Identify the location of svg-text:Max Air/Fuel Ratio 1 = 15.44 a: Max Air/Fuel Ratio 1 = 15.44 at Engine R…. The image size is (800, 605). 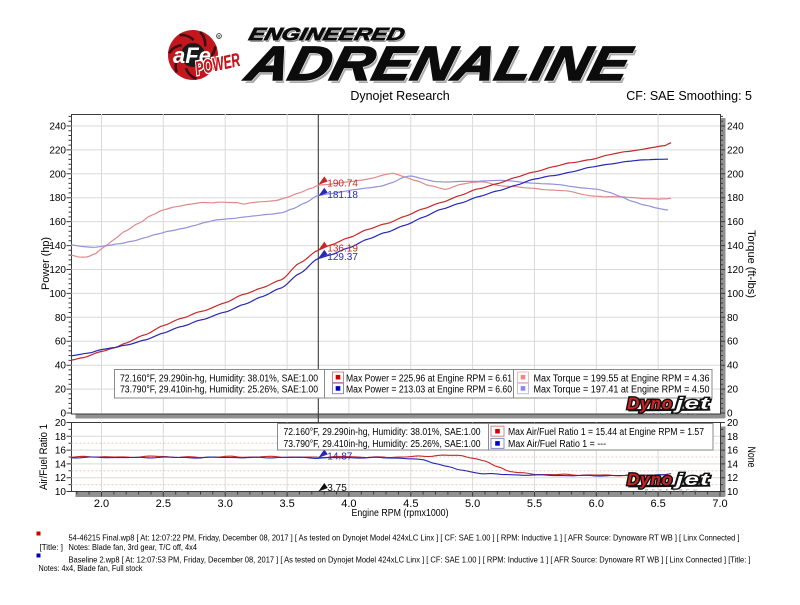
(606, 432).